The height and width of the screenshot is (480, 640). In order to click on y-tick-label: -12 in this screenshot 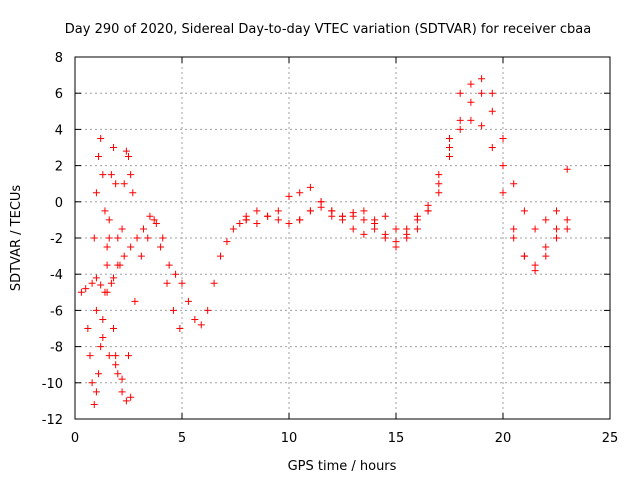, I will do `click(52, 420)`.